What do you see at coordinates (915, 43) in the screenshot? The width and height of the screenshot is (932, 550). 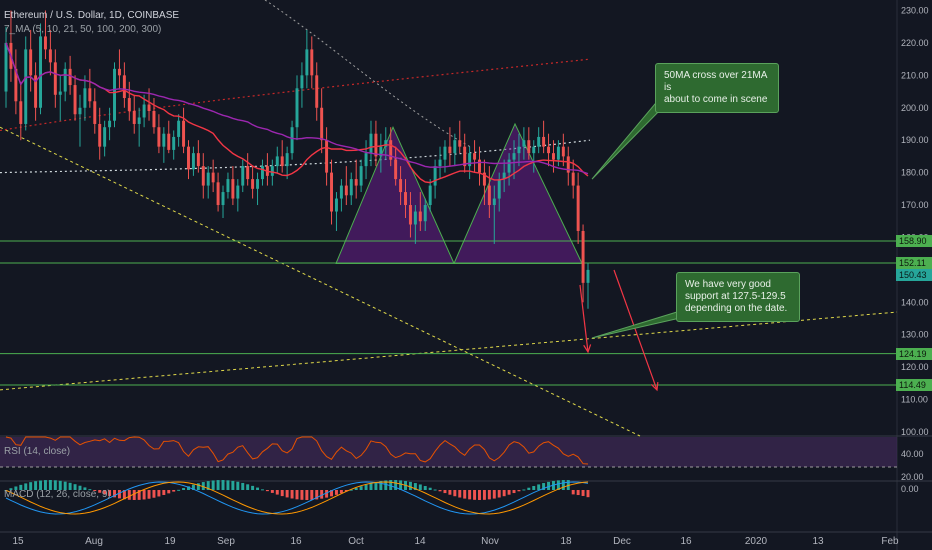 I see `y-tick-label: 220.00` at bounding box center [915, 43].